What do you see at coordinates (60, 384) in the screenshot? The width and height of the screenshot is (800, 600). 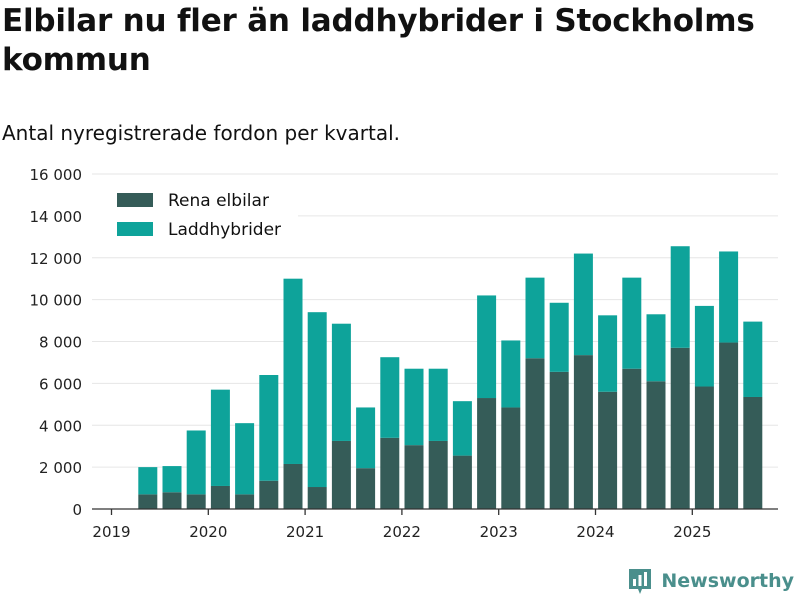 I see `y-tick-label: 6 000` at bounding box center [60, 384].